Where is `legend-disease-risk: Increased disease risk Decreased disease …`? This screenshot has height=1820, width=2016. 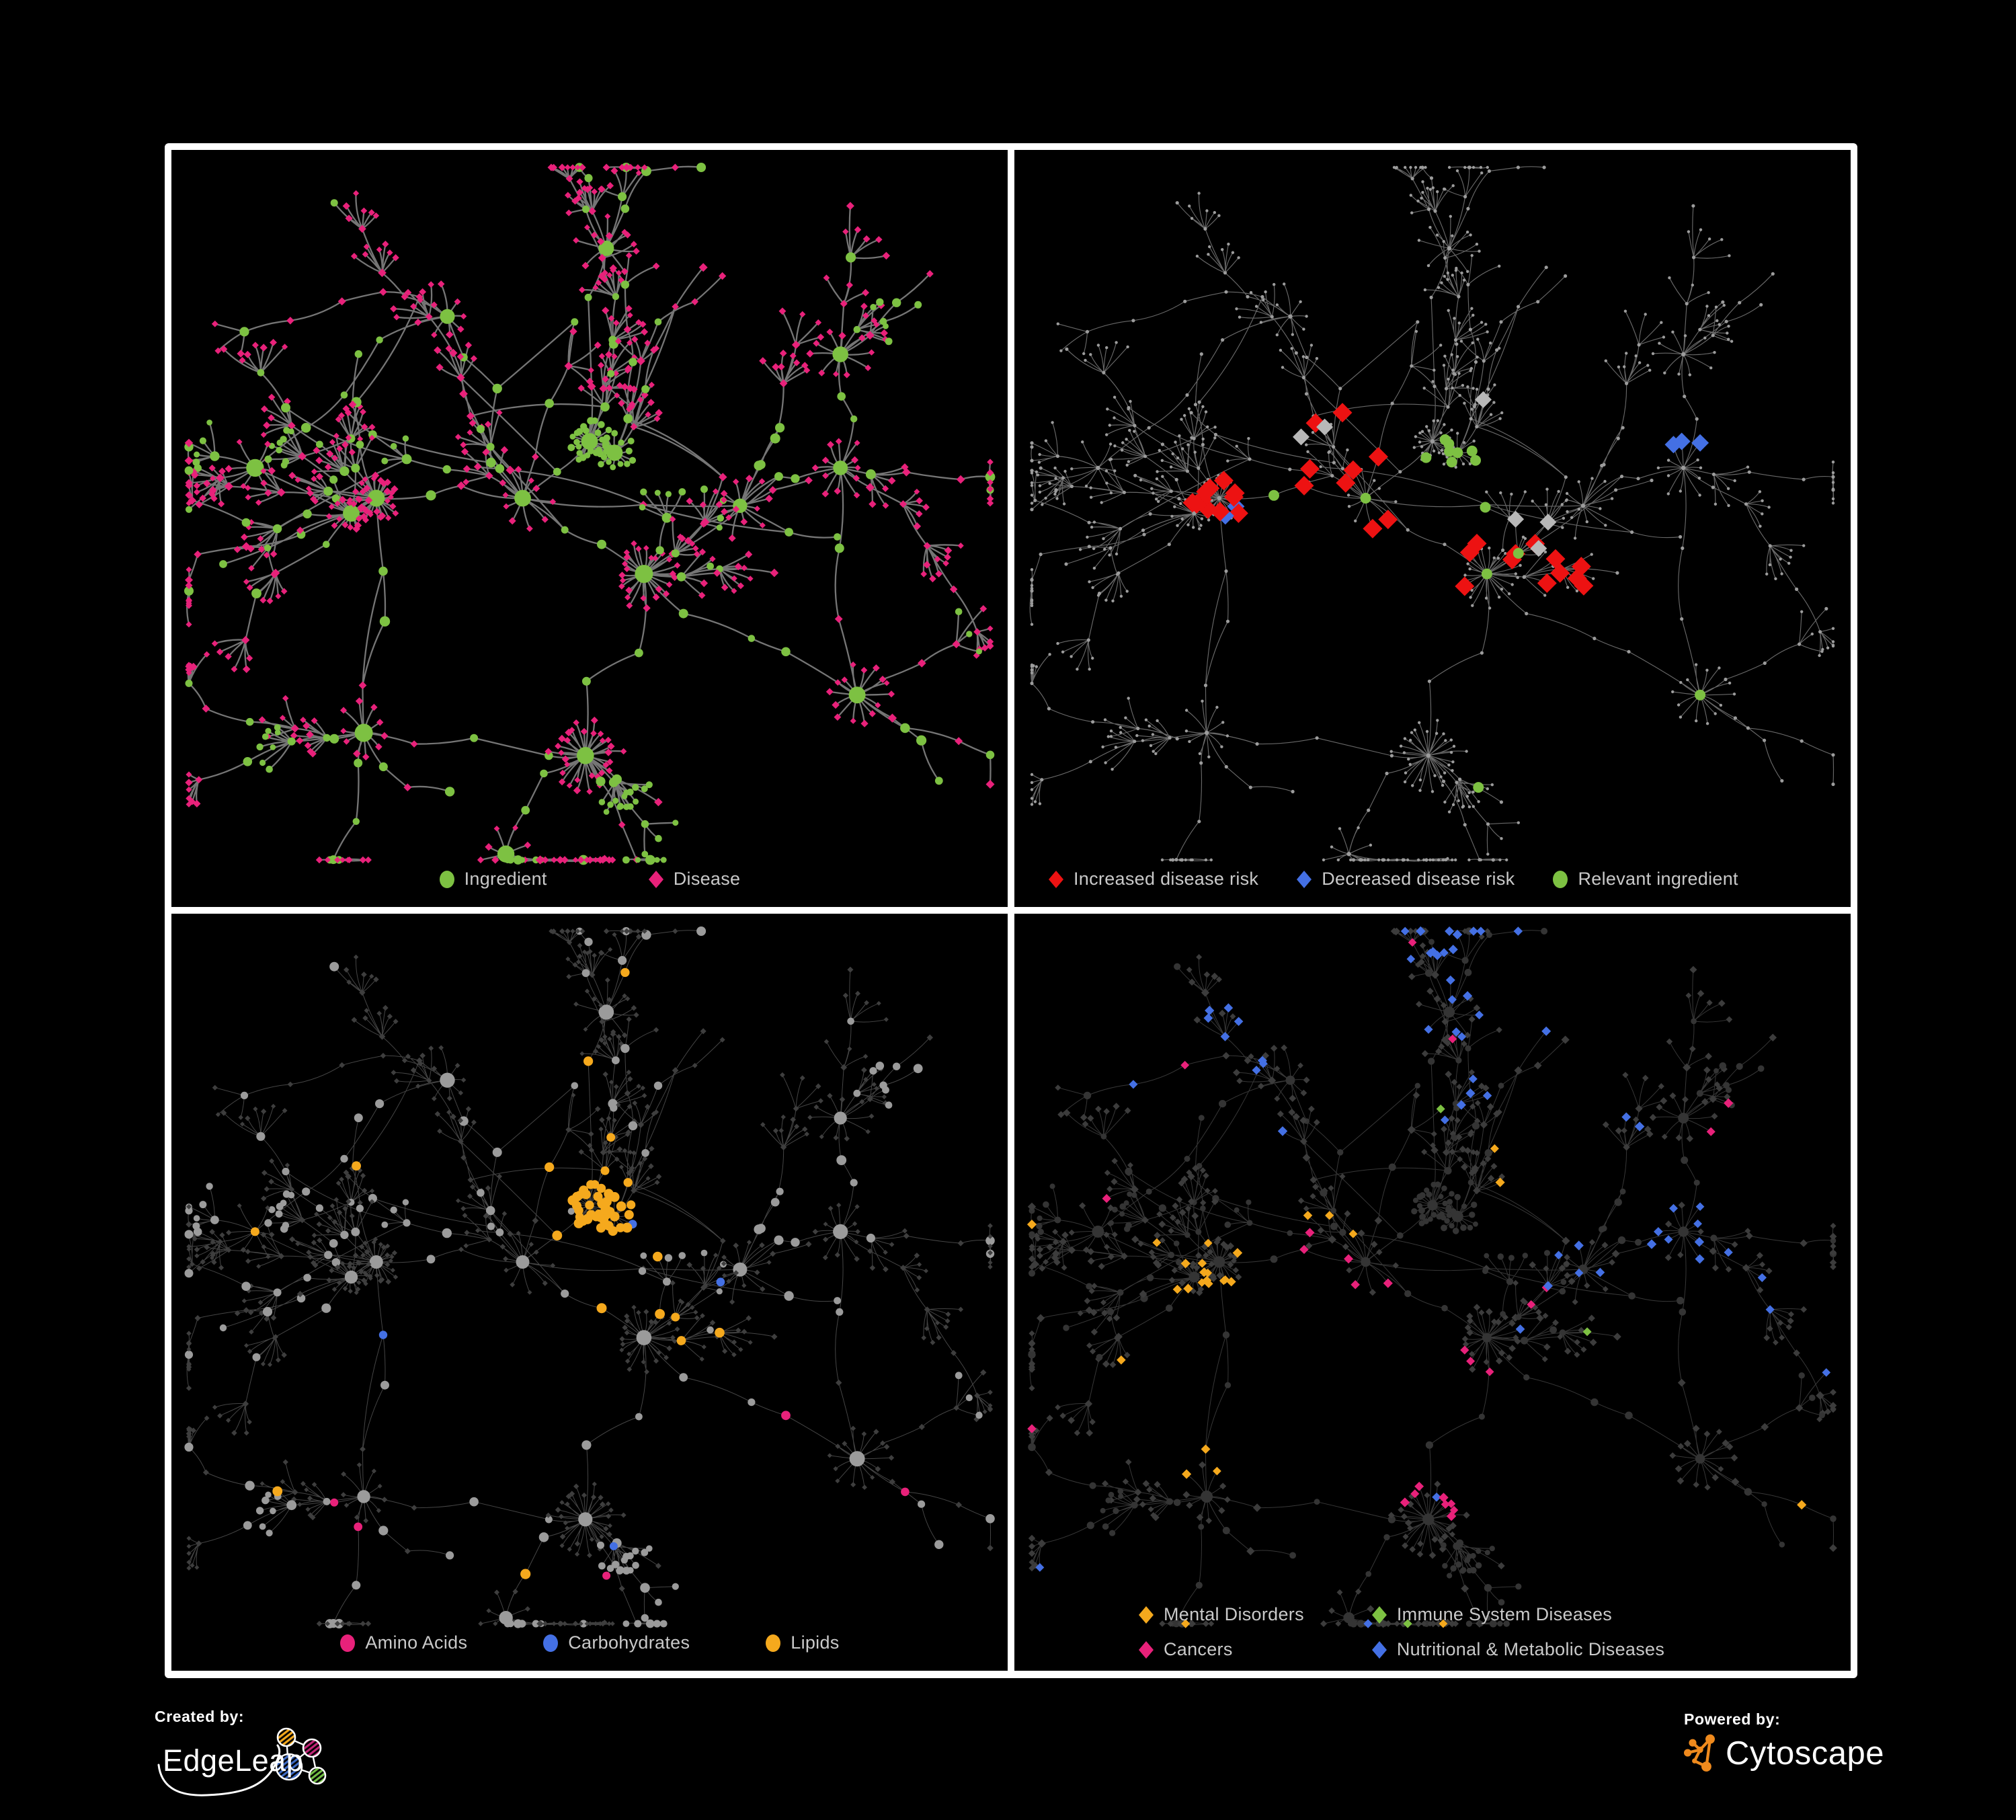
legend-disease-risk: Increased disease risk Decreased disease … is located at coordinates (1432, 879).